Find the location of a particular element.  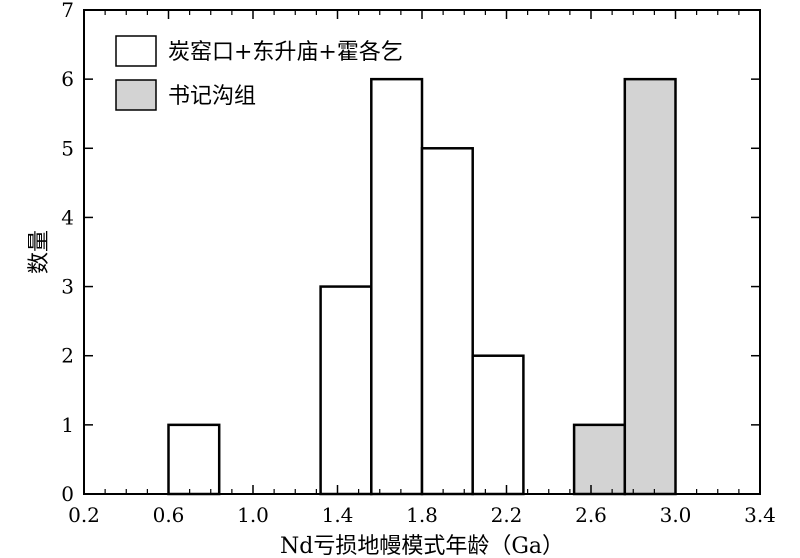

legend-label: 书记沟组 is located at coordinates (212, 96).